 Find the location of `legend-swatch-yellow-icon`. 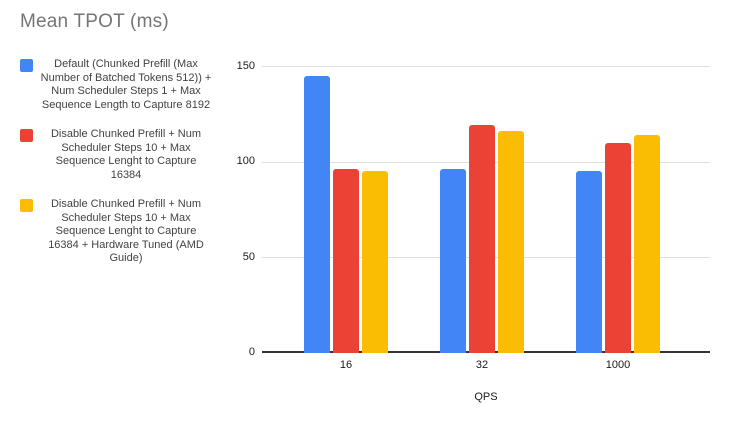

legend-swatch-yellow-icon is located at coordinates (26, 205).